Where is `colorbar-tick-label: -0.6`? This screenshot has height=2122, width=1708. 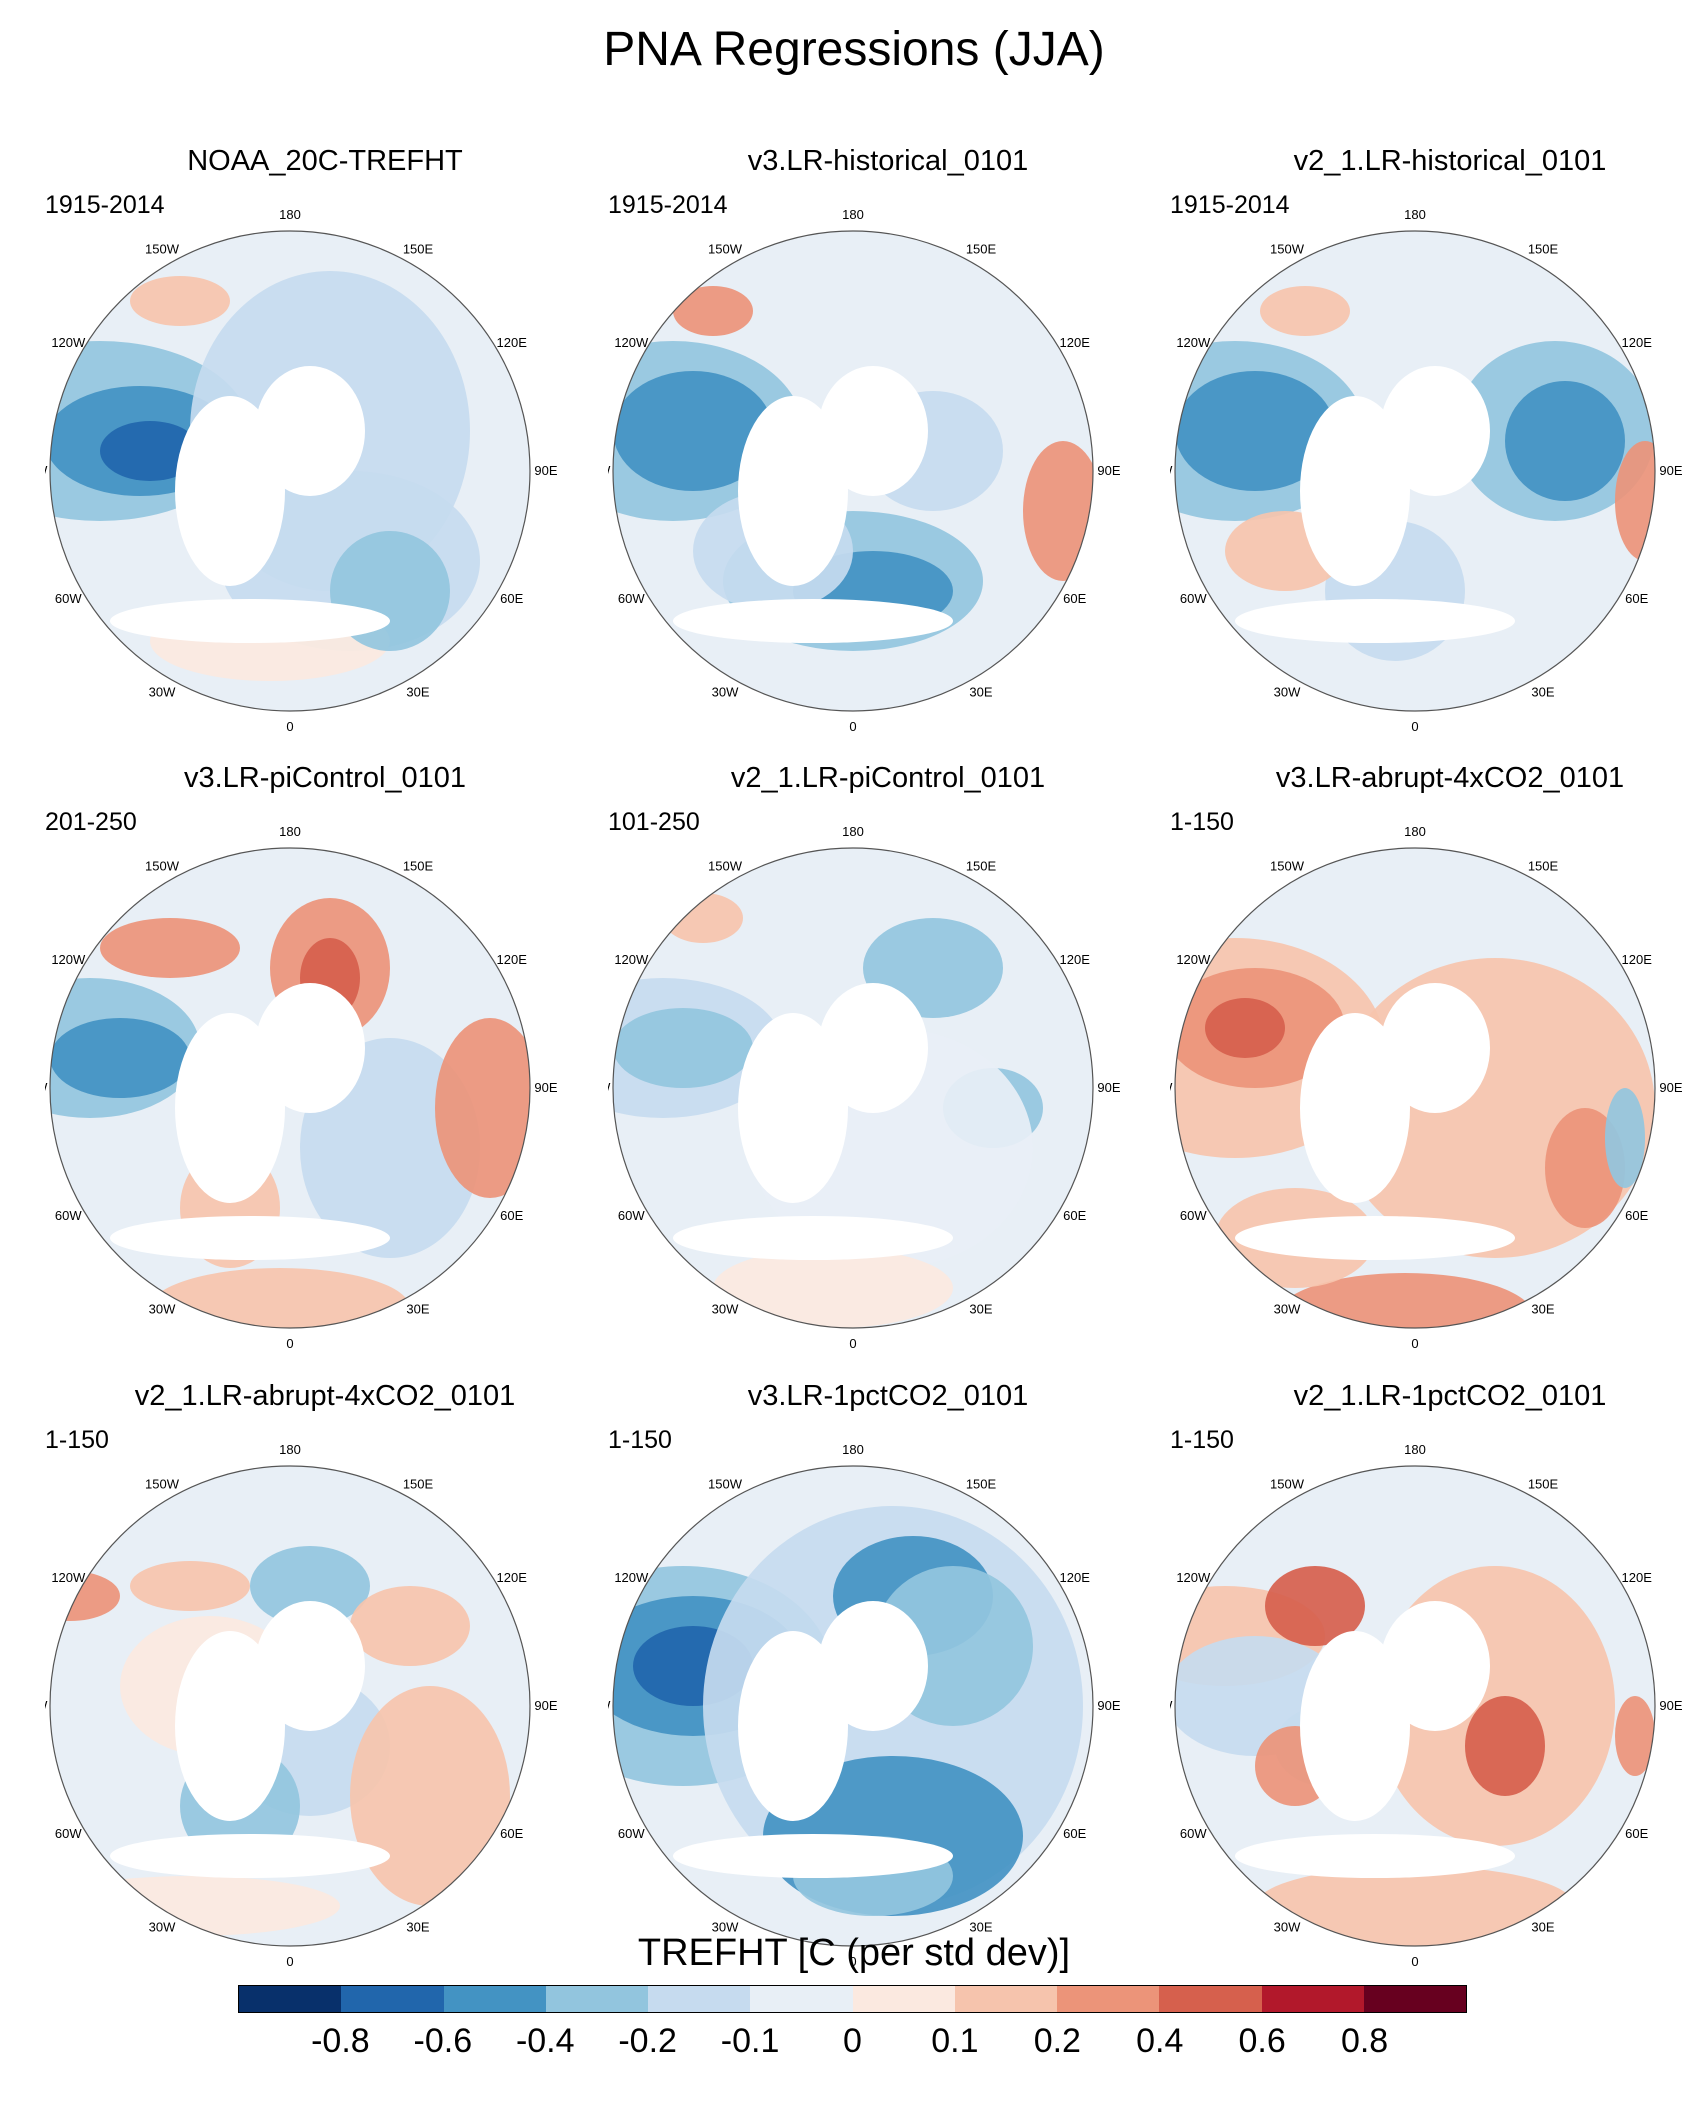
colorbar-tick-label: -0.6 is located at coordinates (443, 2041).